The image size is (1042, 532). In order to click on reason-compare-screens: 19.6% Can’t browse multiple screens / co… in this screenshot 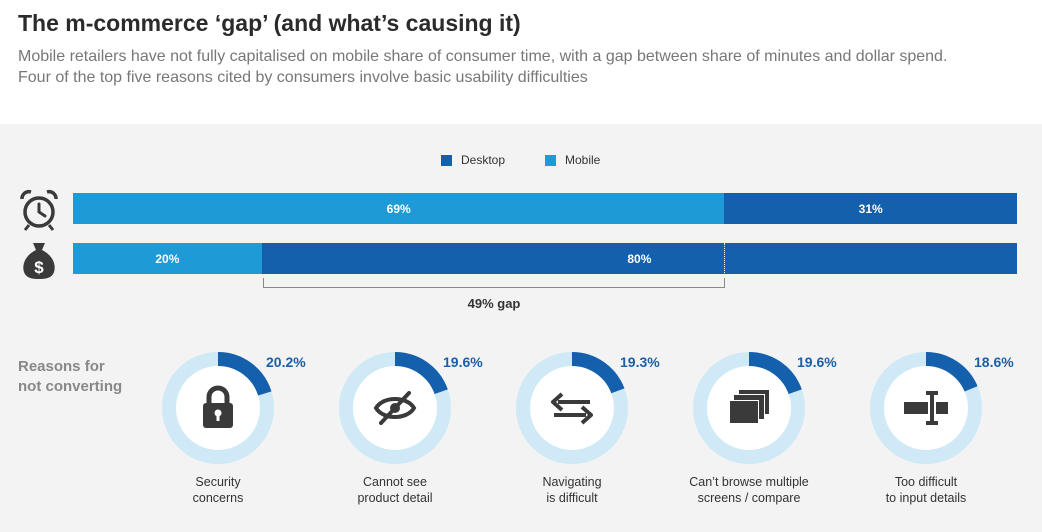, I will do `click(779, 433)`.